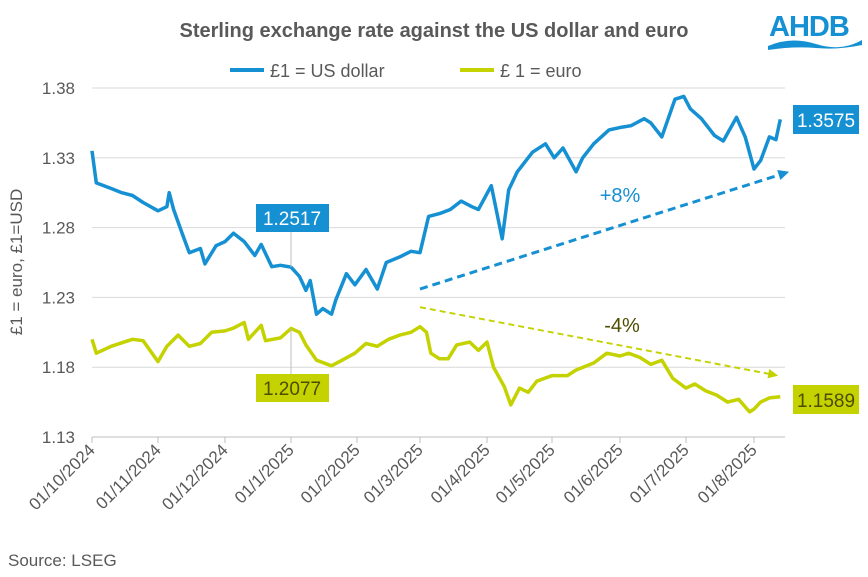 The height and width of the screenshot is (577, 868). Describe the element at coordinates (58, 437) in the screenshot. I see `y-tick-label: 1.13` at that location.